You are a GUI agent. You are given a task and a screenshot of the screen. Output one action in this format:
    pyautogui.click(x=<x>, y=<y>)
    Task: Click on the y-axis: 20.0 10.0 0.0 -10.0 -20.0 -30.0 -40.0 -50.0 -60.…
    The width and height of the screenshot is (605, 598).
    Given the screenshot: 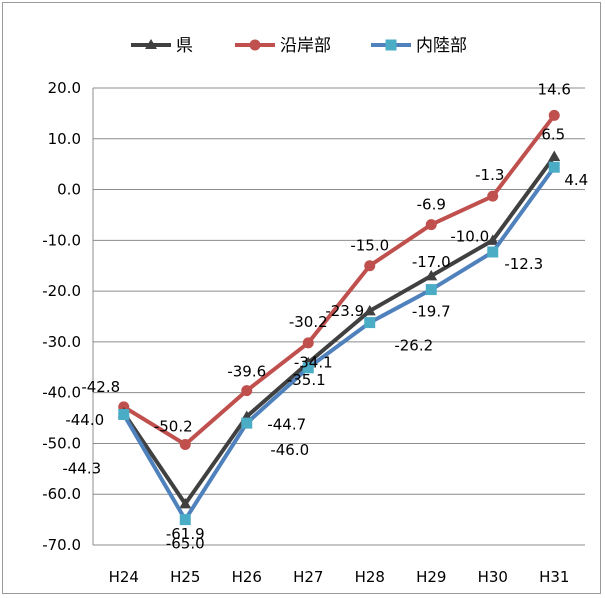 What is the action you would take?
    pyautogui.click(x=68, y=316)
    